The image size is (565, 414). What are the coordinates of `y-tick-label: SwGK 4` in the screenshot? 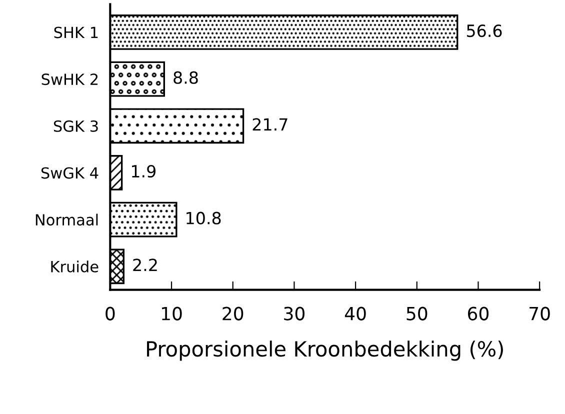 It's located at (69, 173).